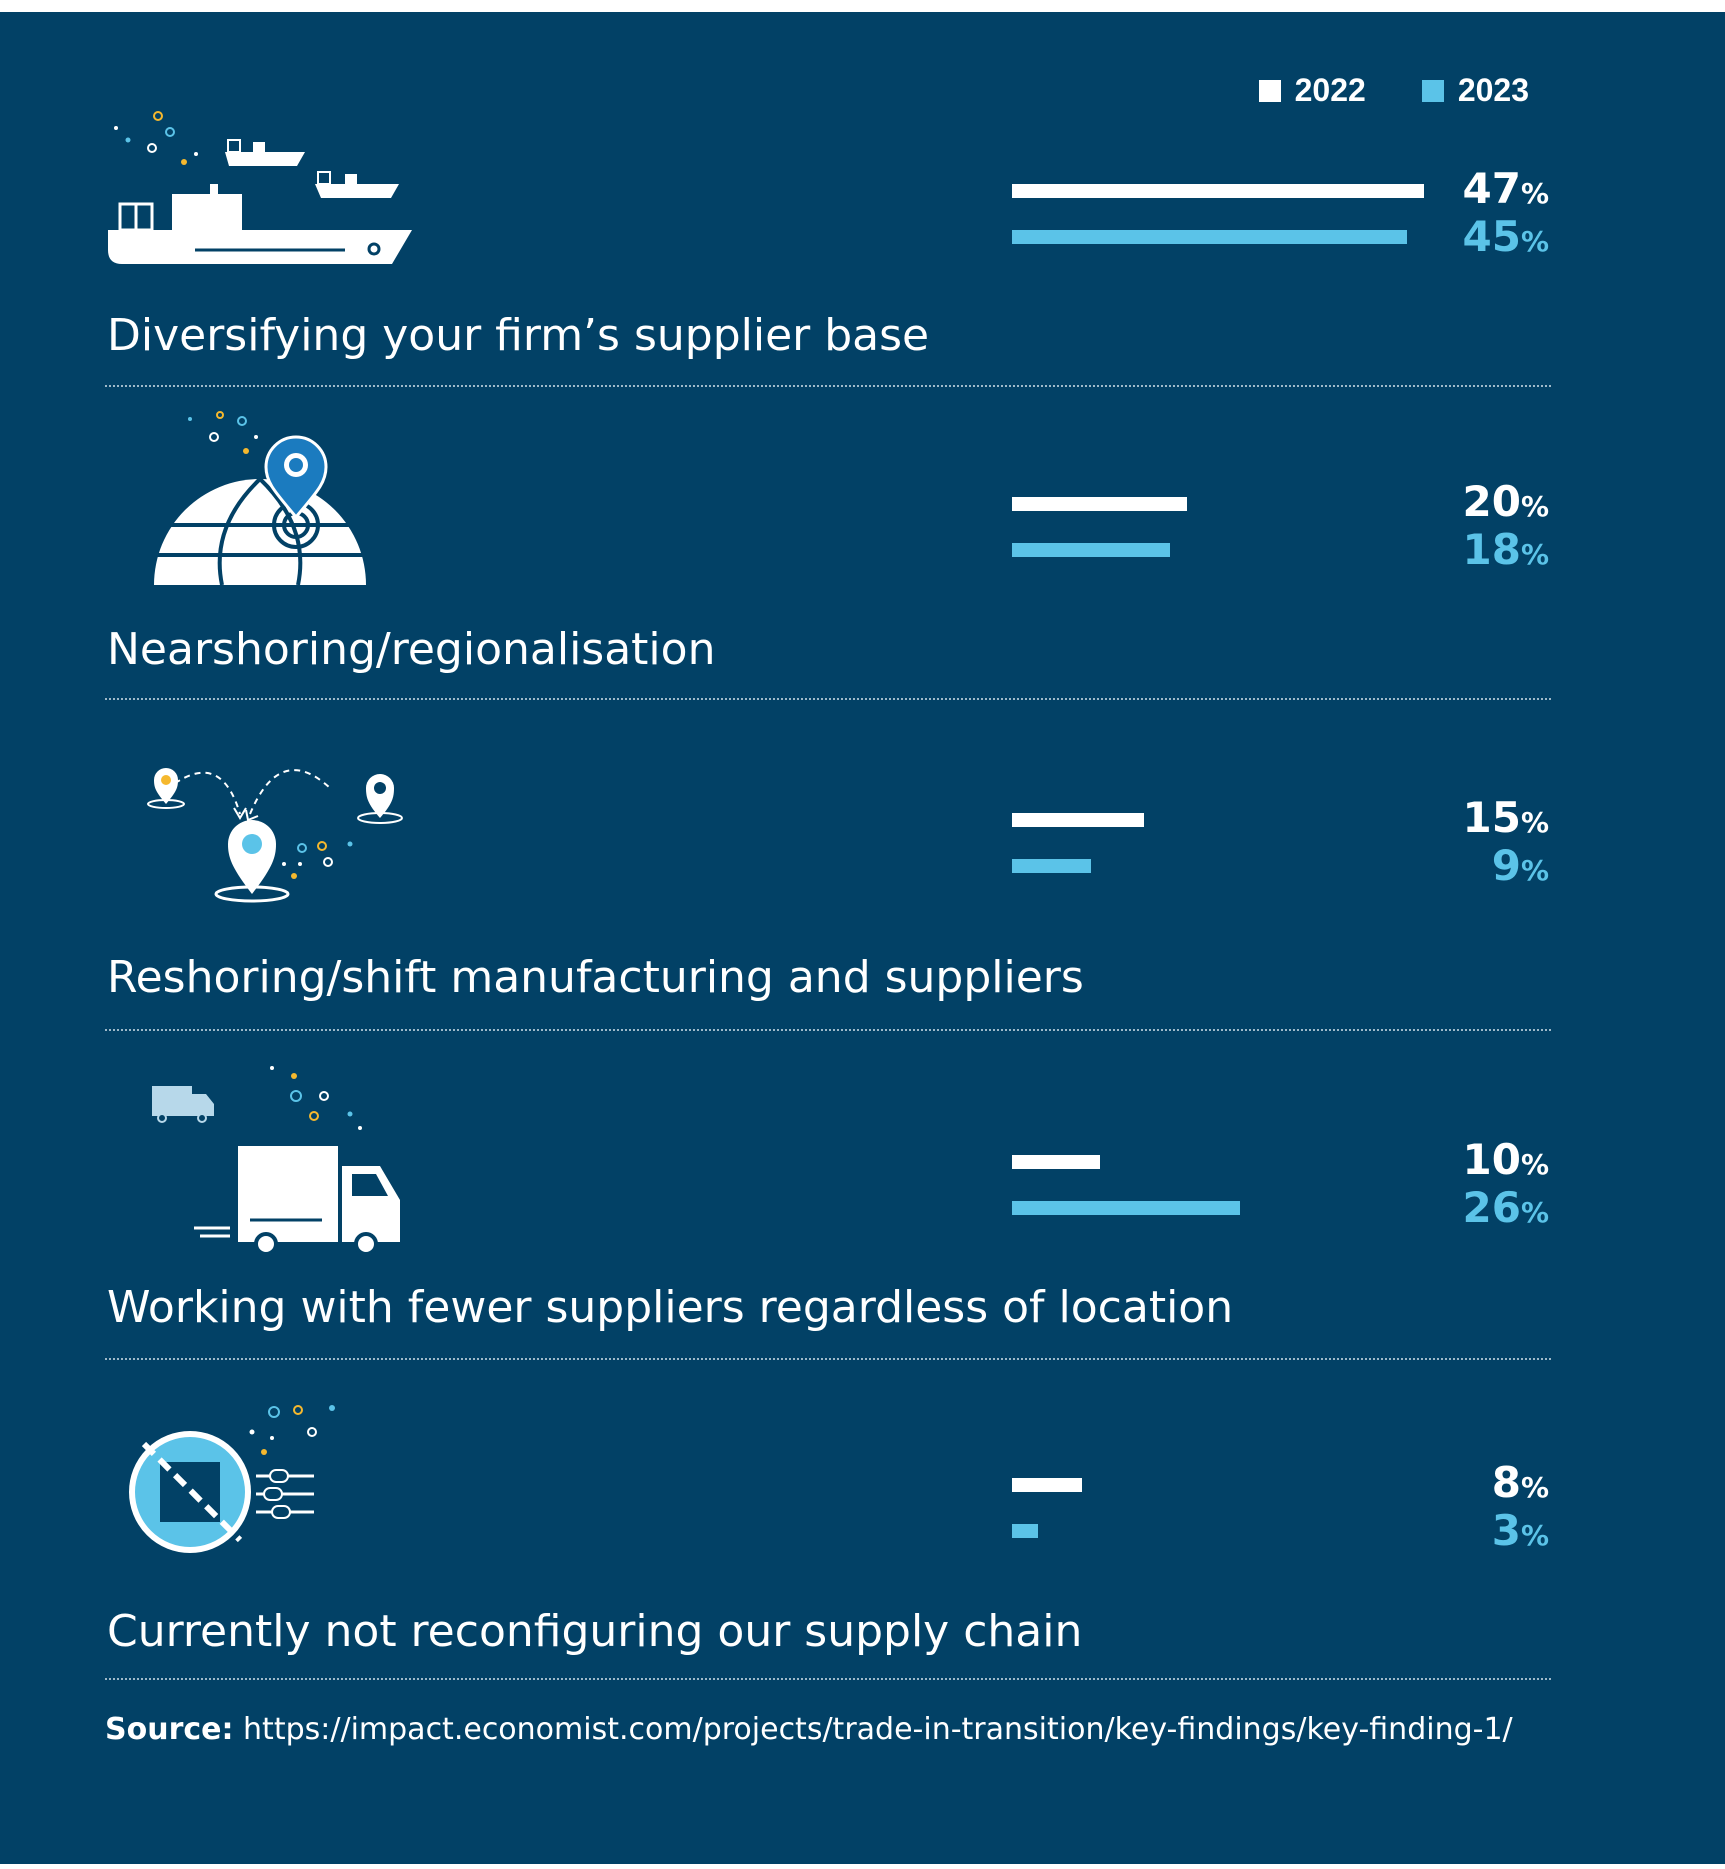  I want to click on value-2022-fewer-suppliers: 10%, so click(1505, 1159).